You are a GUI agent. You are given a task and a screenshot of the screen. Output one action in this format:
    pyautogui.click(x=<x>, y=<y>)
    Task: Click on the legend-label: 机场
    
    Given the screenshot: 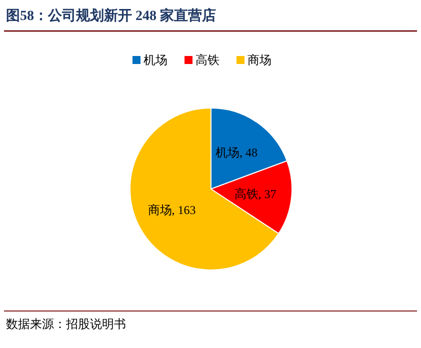 What is the action you would take?
    pyautogui.click(x=156, y=60)
    